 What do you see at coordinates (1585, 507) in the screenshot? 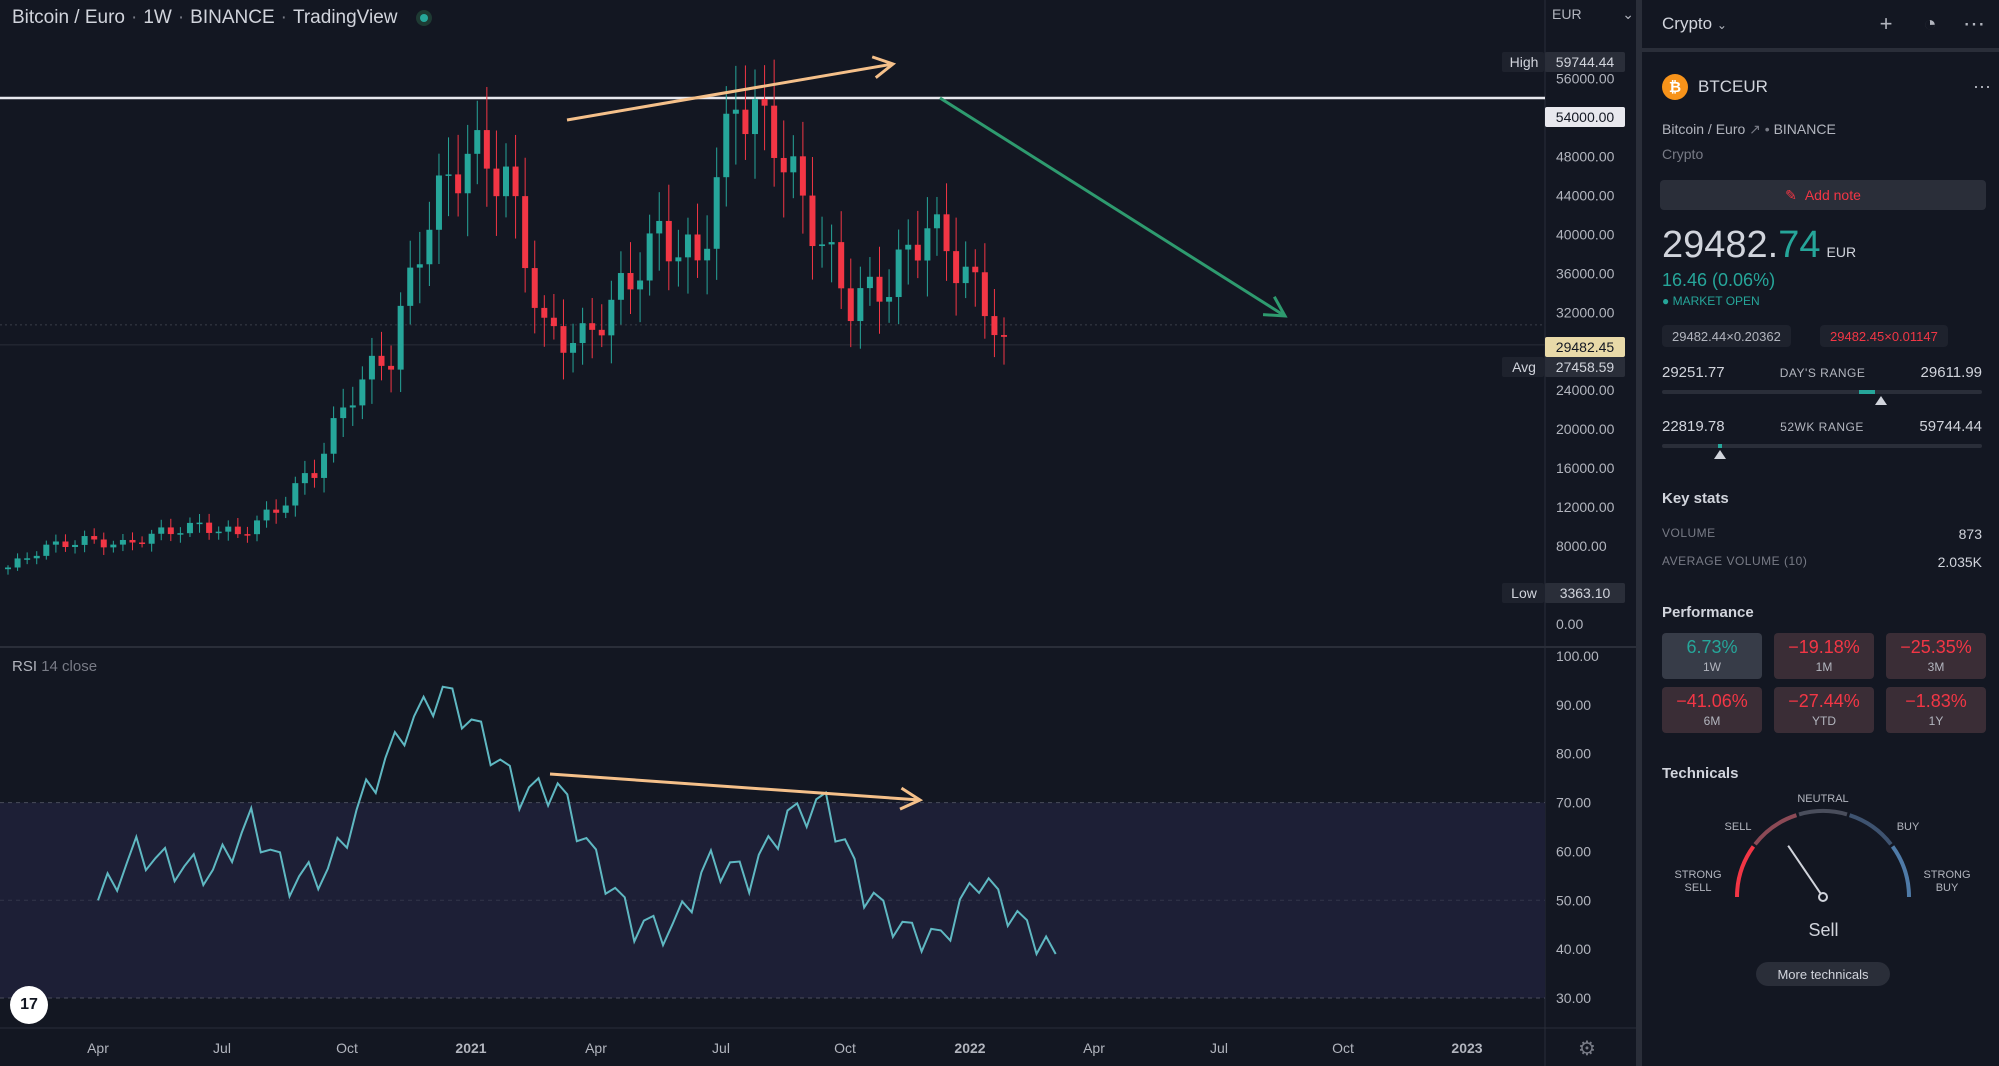
I see `price-tick-label: 12000.00` at bounding box center [1585, 507].